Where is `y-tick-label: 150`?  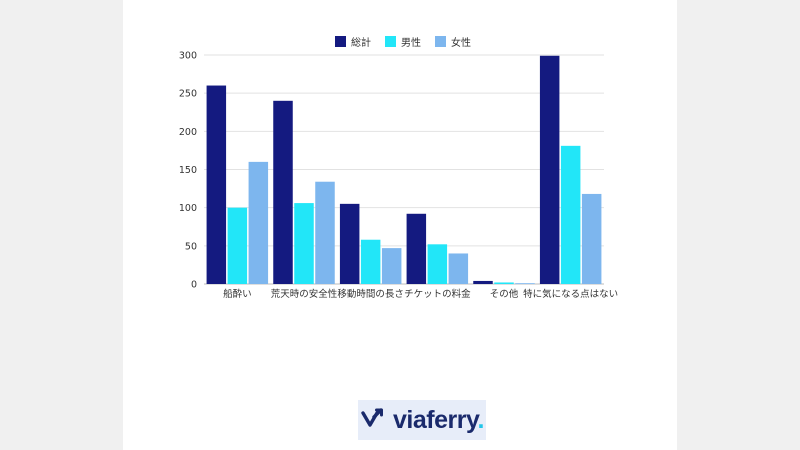
y-tick-label: 150 is located at coordinates (188, 170).